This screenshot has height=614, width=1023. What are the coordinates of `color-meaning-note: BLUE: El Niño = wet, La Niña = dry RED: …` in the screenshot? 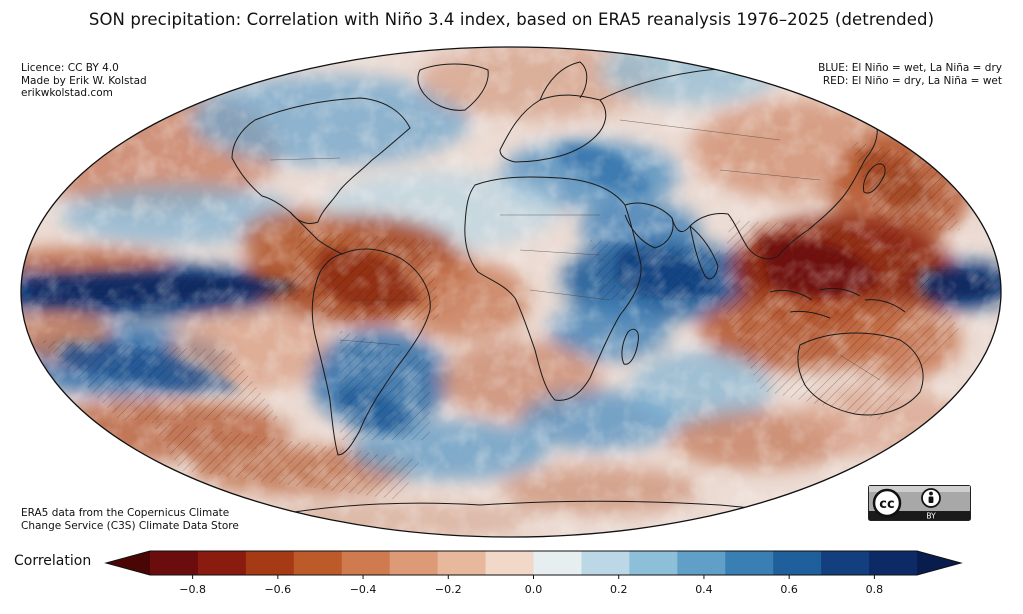 It's located at (910, 74).